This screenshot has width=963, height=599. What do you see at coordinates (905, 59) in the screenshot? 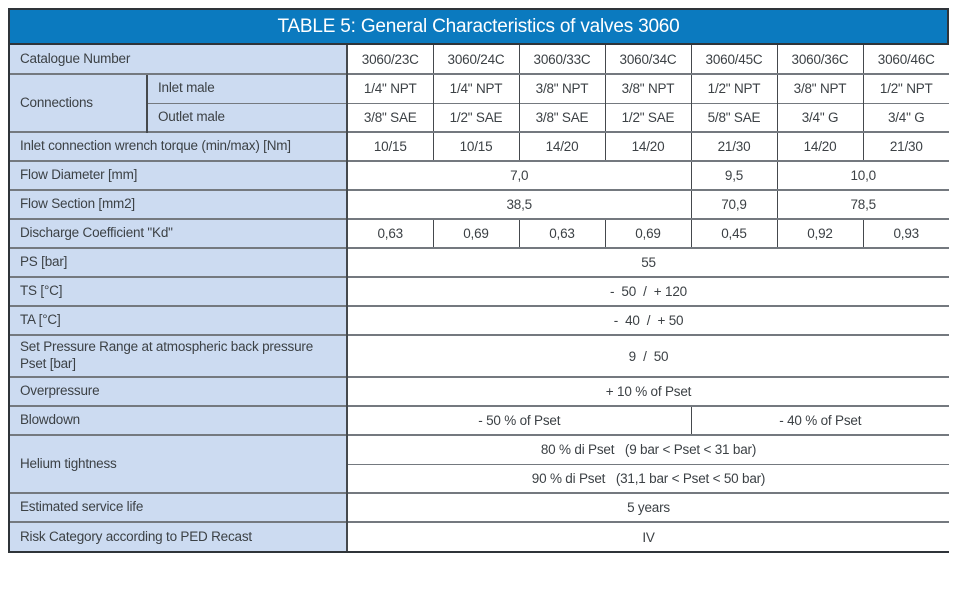
I see `catalogue-value: 3060/46C` at bounding box center [905, 59].